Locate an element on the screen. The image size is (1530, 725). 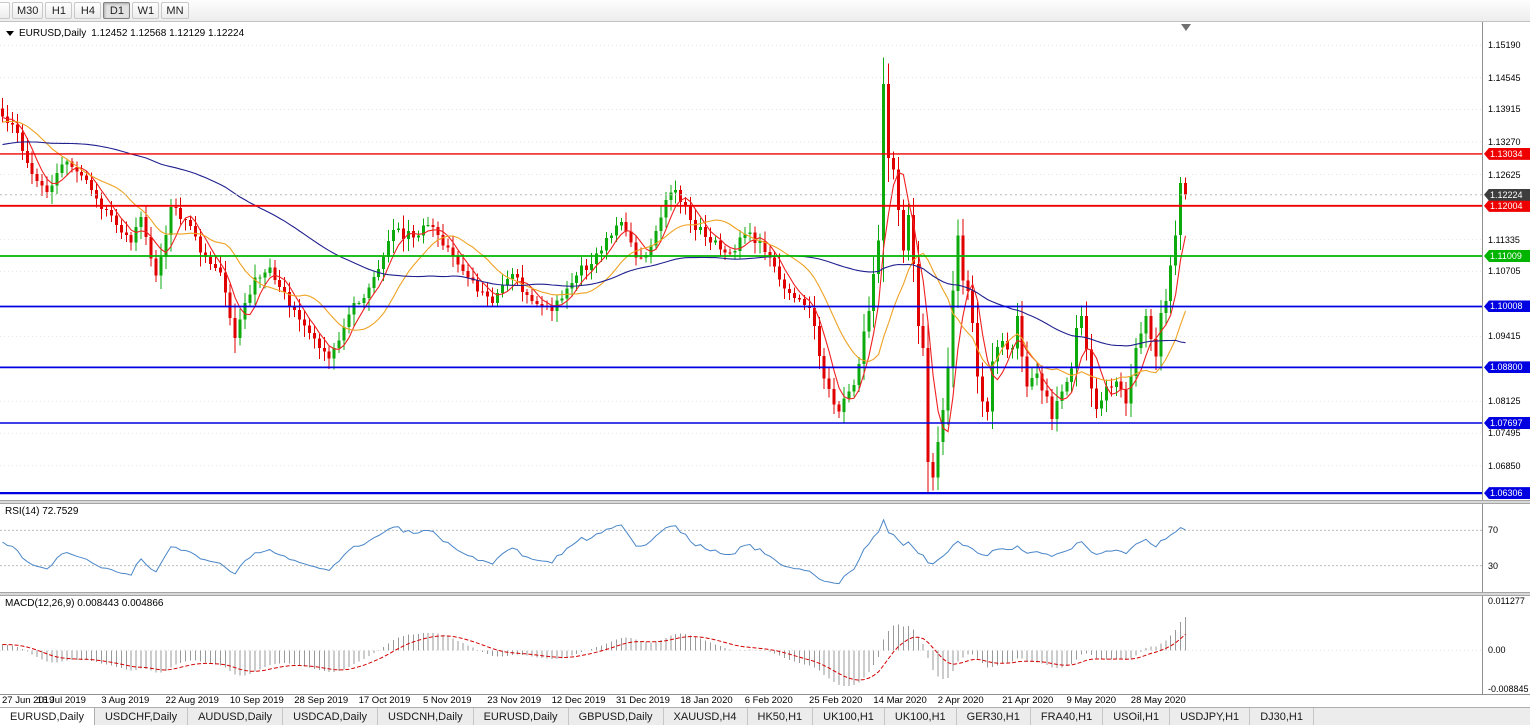
chart-tab-hk50-h1: HK50,H1 is located at coordinates (781, 716).